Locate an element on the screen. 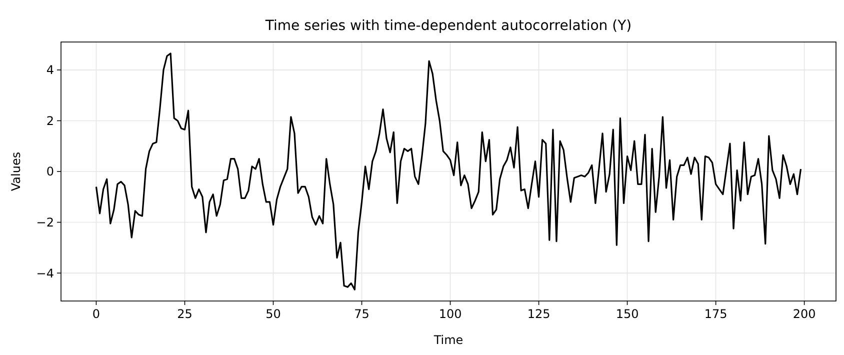 The width and height of the screenshot is (844, 355). y-tick-label: 0 is located at coordinates (50, 171).